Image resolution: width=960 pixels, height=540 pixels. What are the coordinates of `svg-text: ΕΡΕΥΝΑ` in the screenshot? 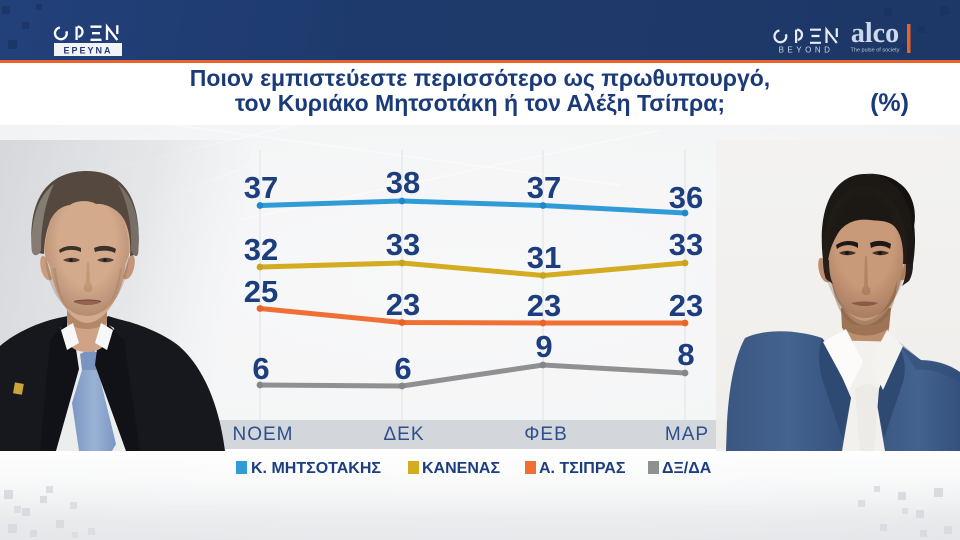 It's located at (87, 51).